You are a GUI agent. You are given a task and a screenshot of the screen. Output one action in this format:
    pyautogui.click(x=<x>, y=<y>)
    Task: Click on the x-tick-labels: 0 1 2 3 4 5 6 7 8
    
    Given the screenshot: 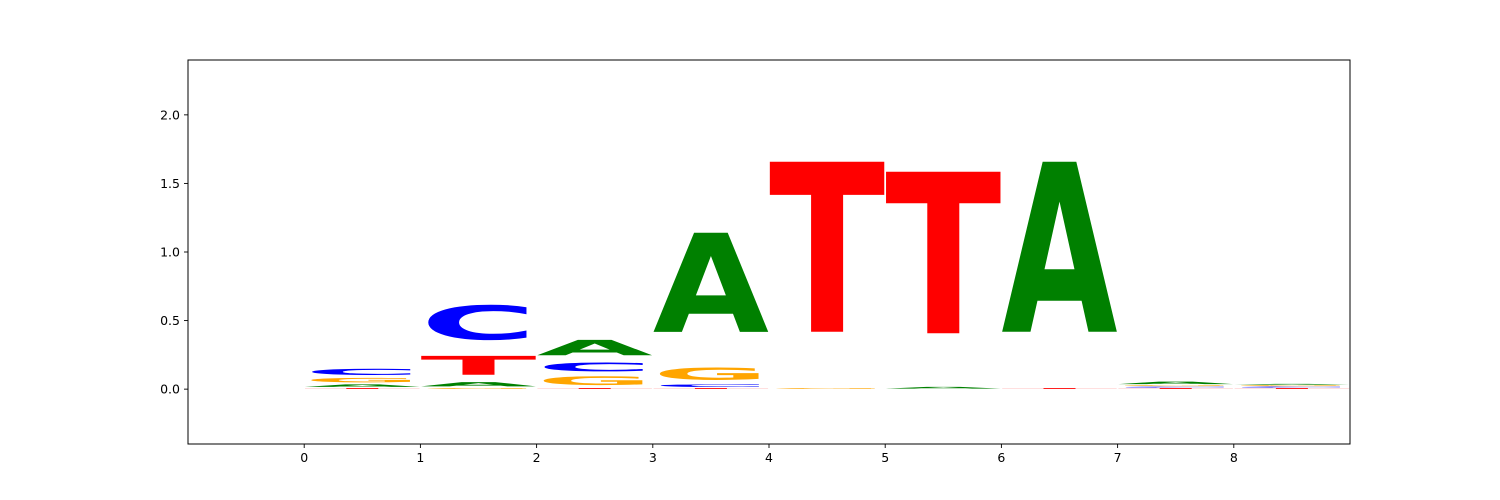 What is the action you would take?
    pyautogui.click(x=769, y=457)
    